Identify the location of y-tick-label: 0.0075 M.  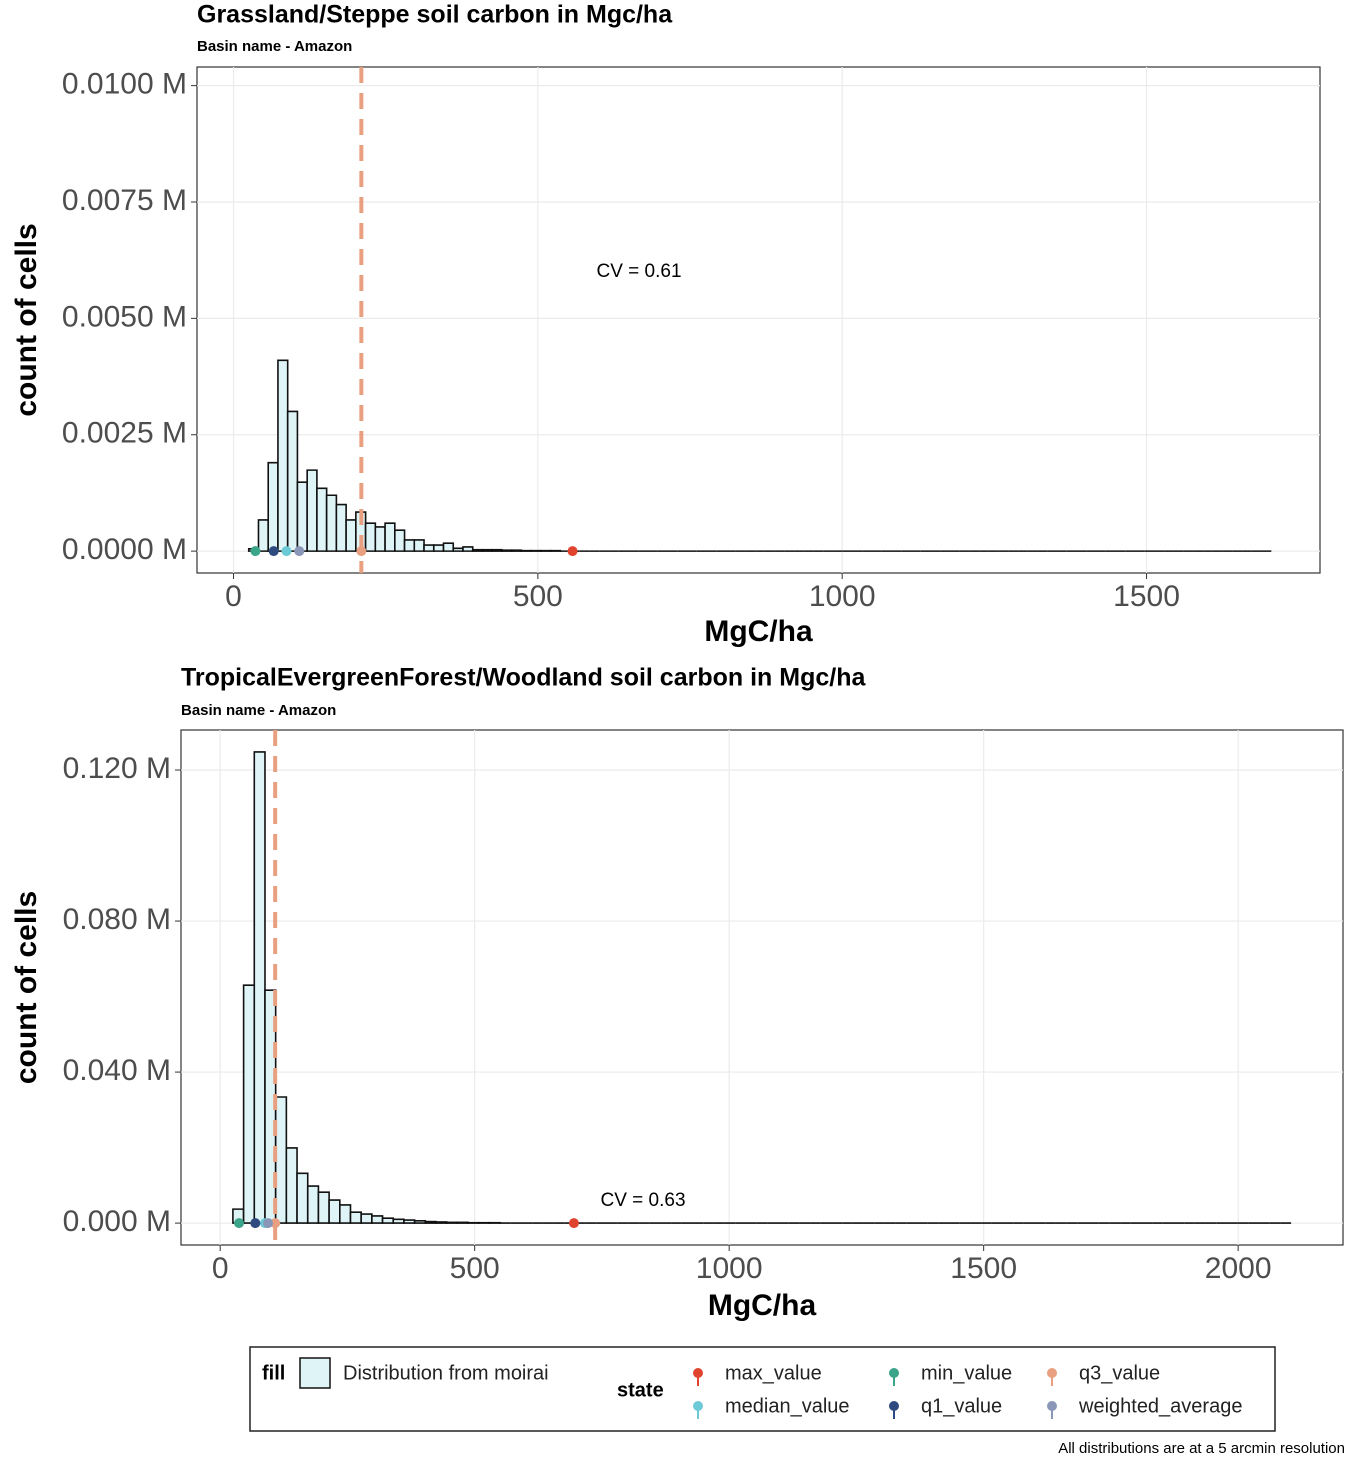
(124, 200).